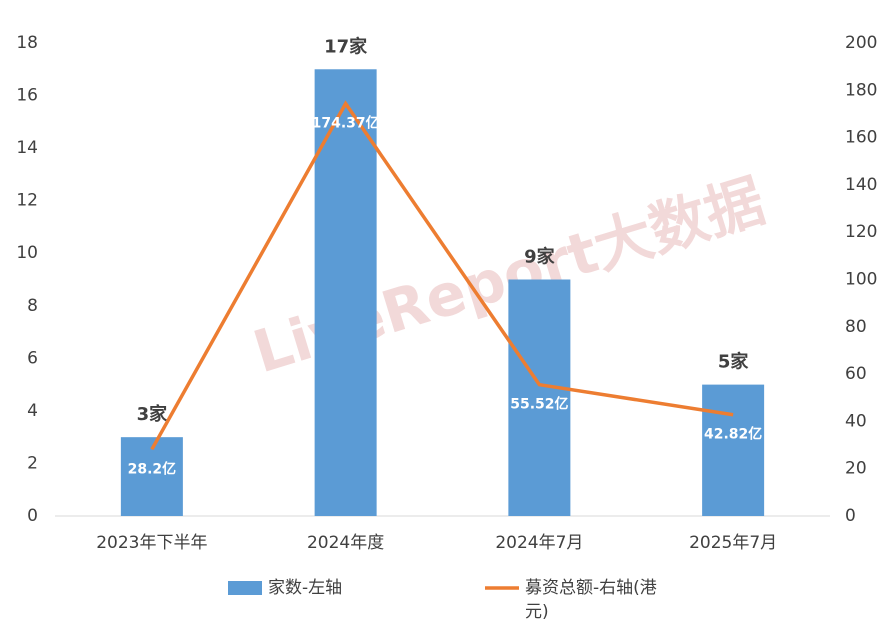 This screenshot has width=893, height=638. What do you see at coordinates (539, 404) in the screenshot?
I see `line-value-label: 55.52亿` at bounding box center [539, 404].